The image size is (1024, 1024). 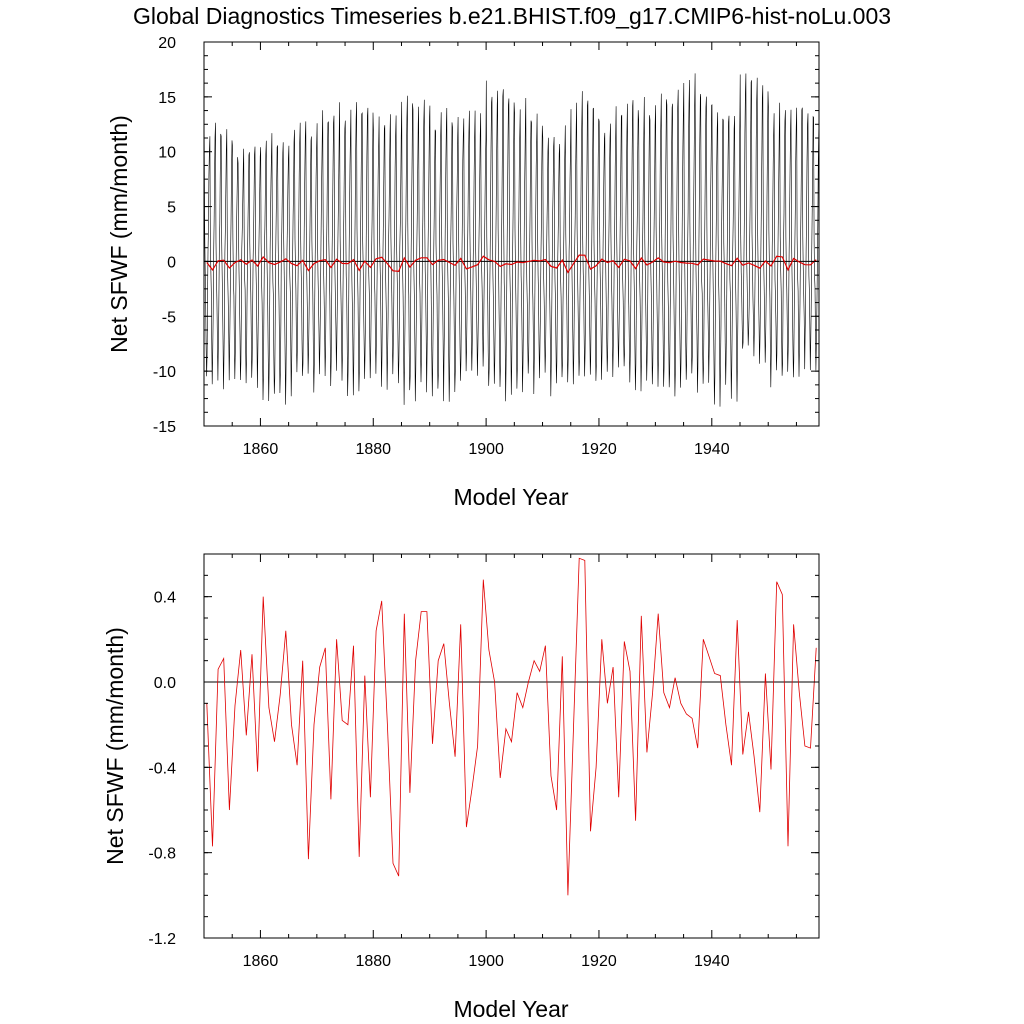 I want to click on bottom-x-axis-label: Model Year, so click(x=510, y=1009).